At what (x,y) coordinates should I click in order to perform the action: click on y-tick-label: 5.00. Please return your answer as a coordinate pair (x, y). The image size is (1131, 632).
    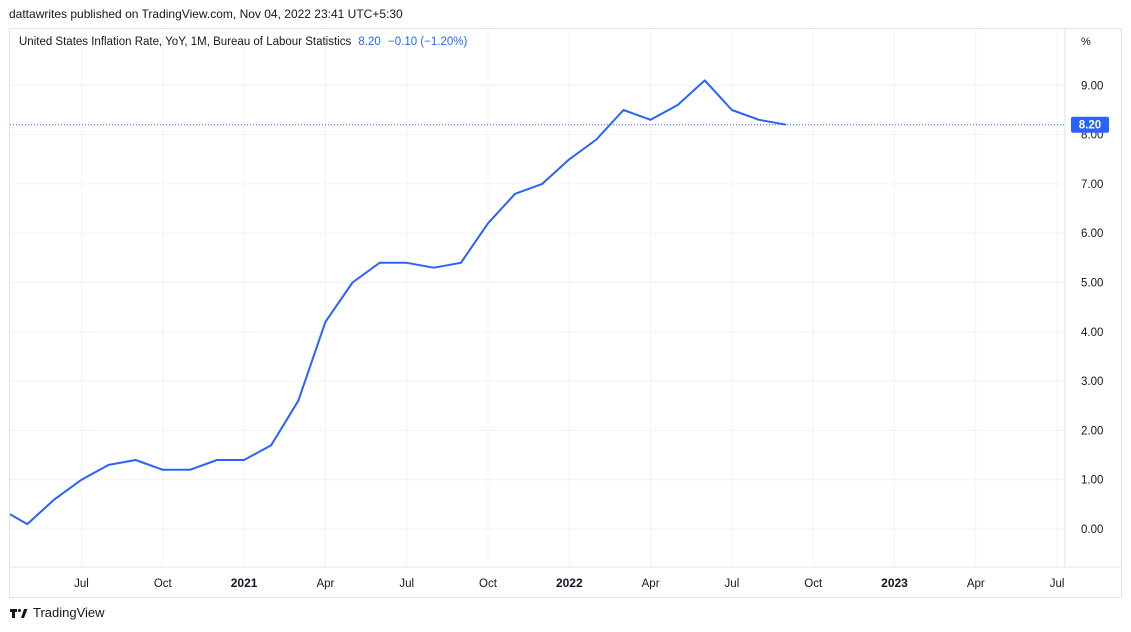
    Looking at the image, I should click on (1092, 284).